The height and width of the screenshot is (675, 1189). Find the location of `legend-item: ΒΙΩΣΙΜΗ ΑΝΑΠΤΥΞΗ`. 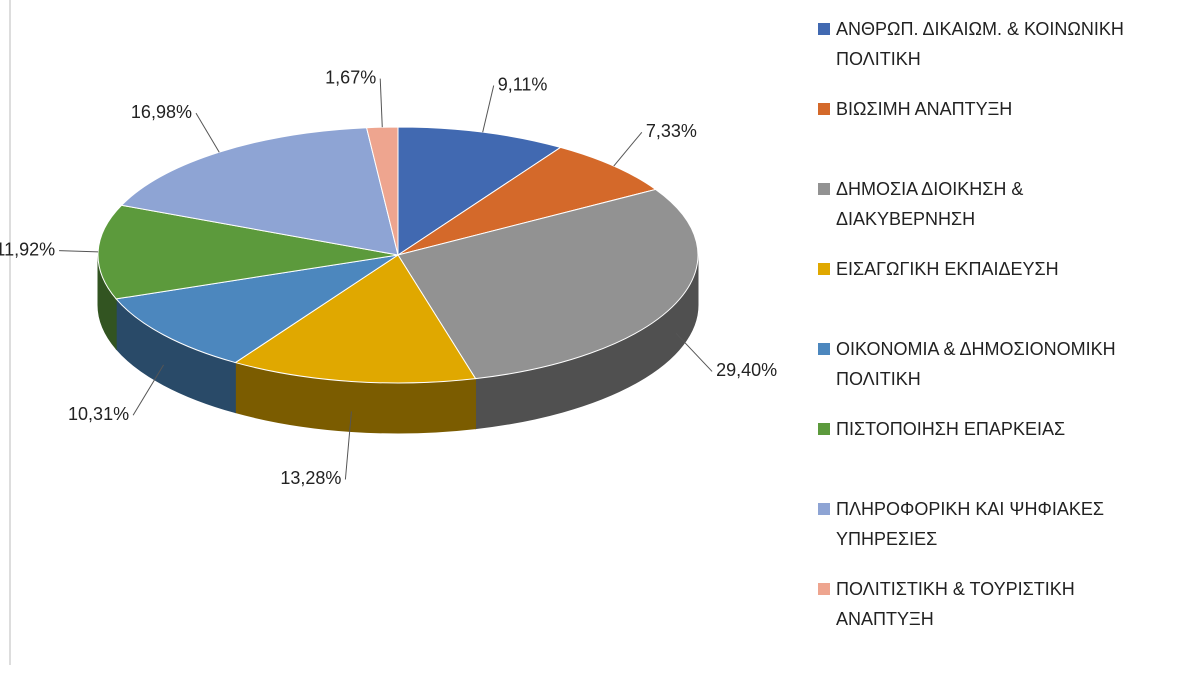

legend-item: ΒΙΩΣΙΜΗ ΑΝΑΠΤΥΞΗ is located at coordinates (998, 109).